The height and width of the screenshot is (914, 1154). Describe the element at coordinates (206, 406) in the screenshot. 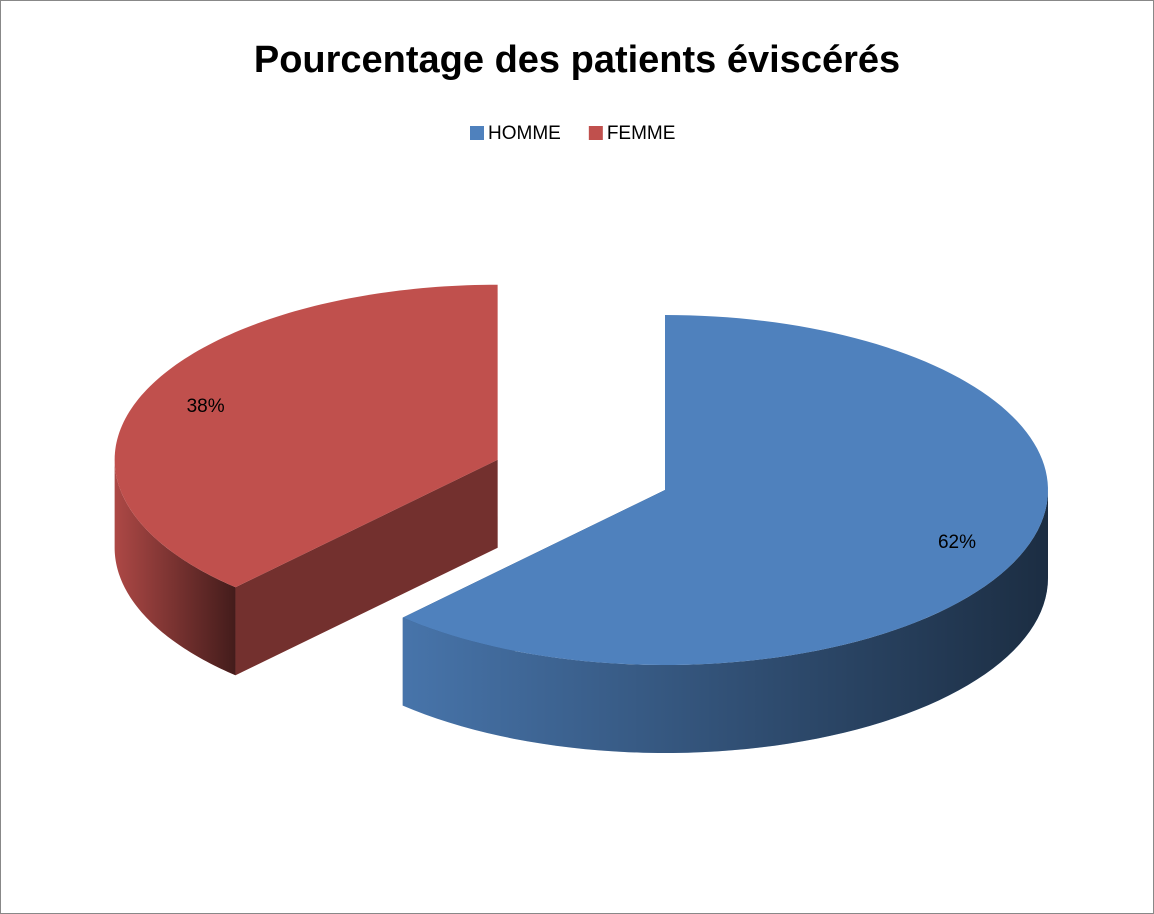

I see `data-label: 38%` at that location.